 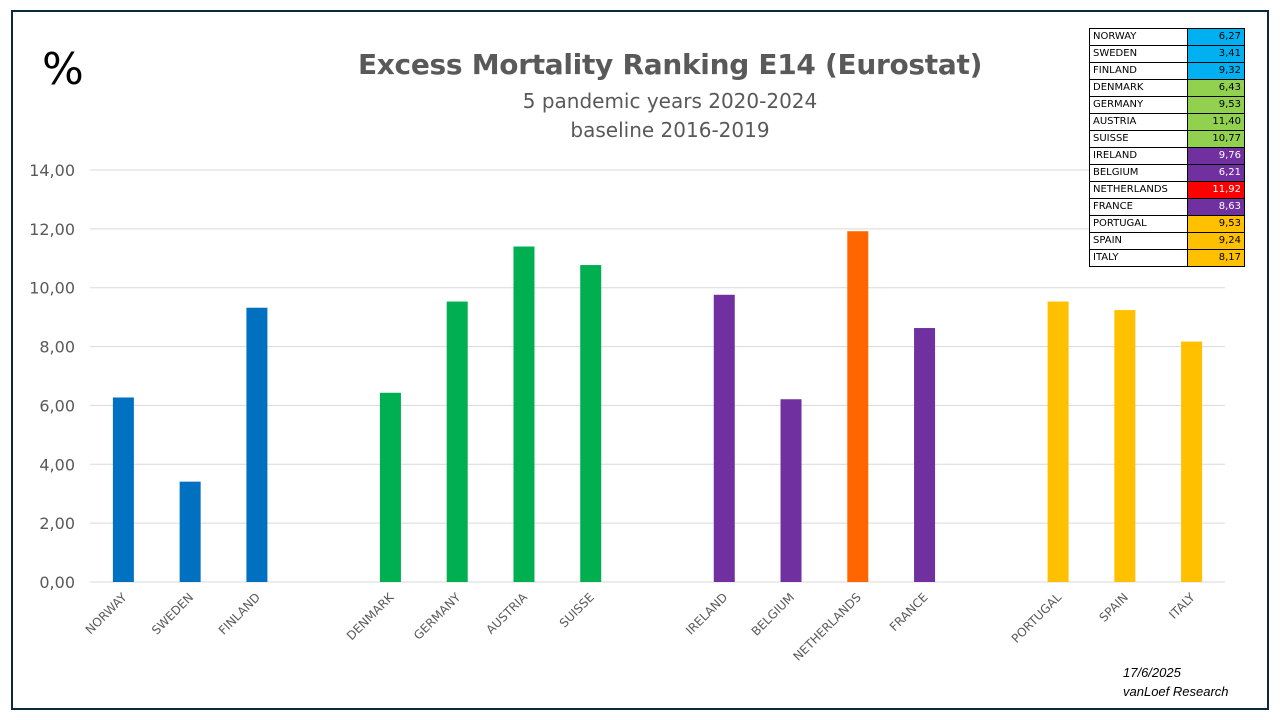 What do you see at coordinates (57, 405) in the screenshot?
I see `y-tick-label: 6,00` at bounding box center [57, 405].